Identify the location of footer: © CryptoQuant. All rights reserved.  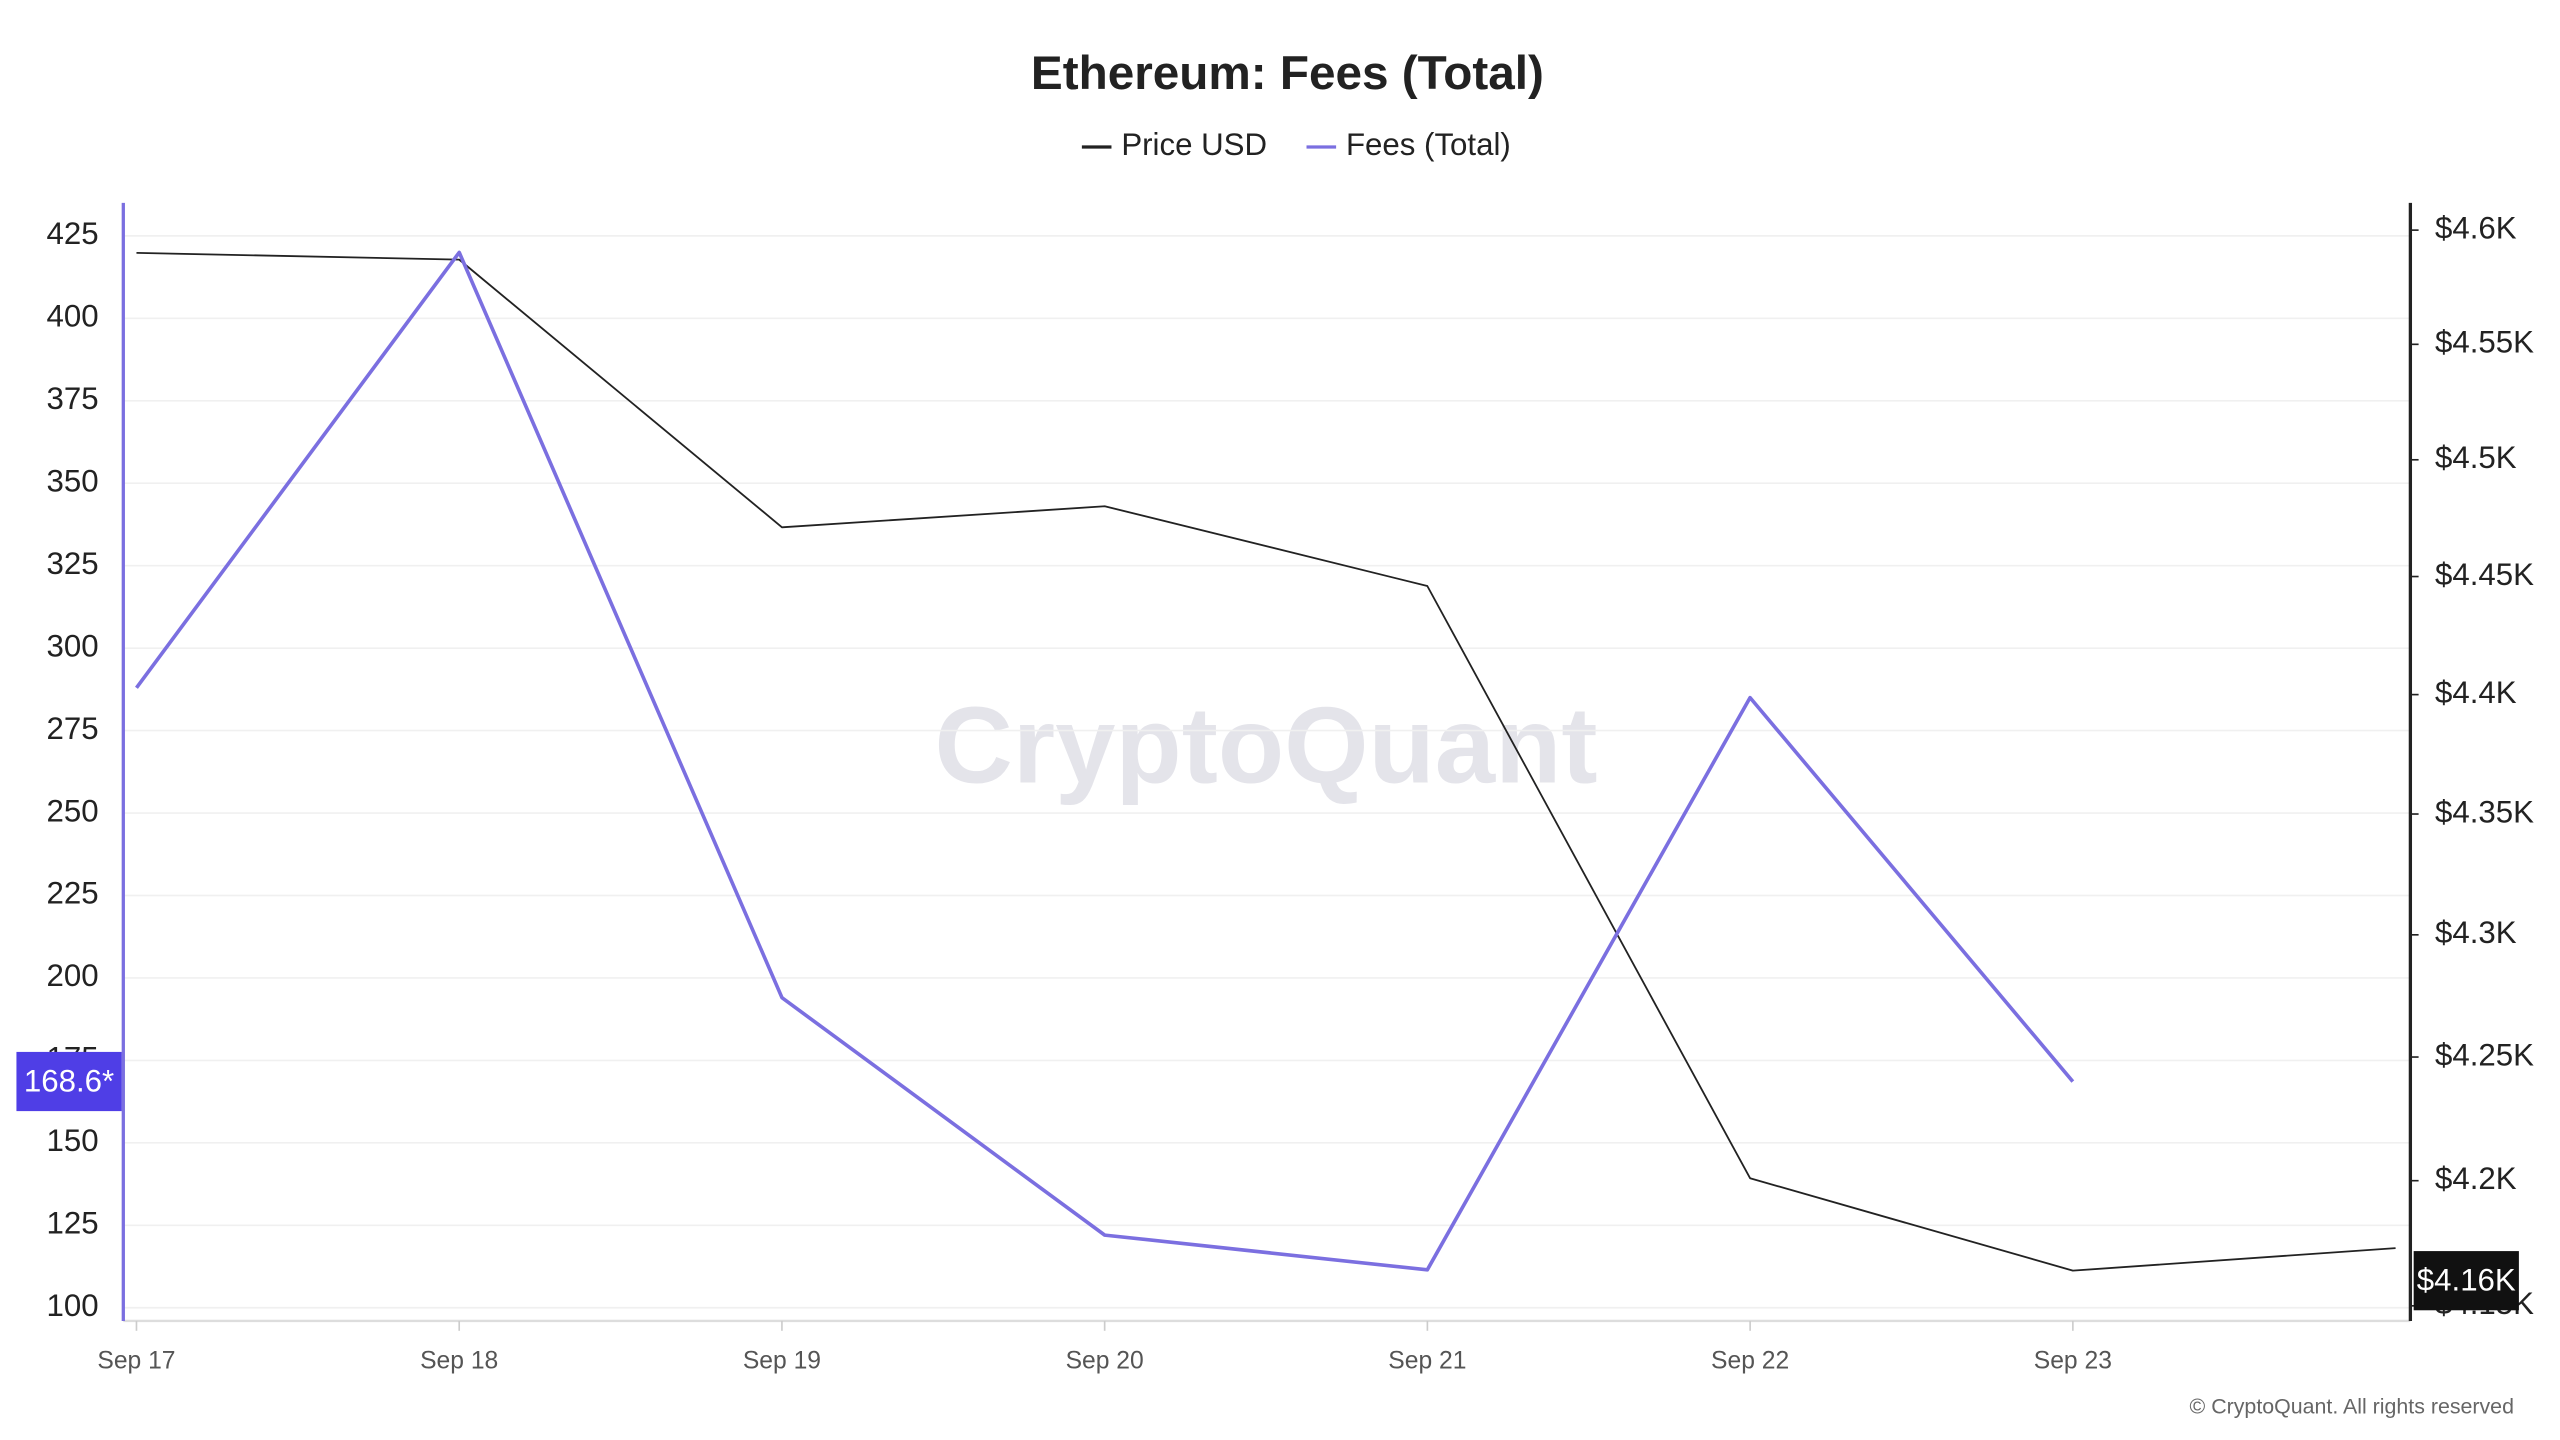
(2352, 1407).